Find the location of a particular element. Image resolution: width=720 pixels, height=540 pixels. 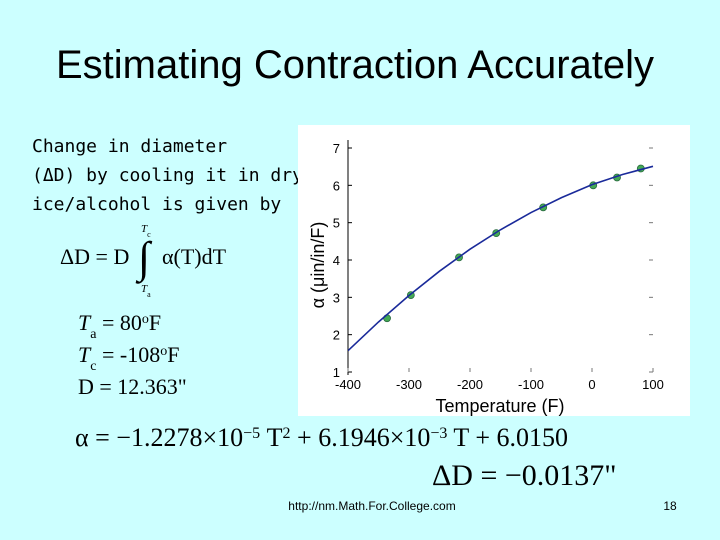

x-tick-label: -400 is located at coordinates (348, 384).